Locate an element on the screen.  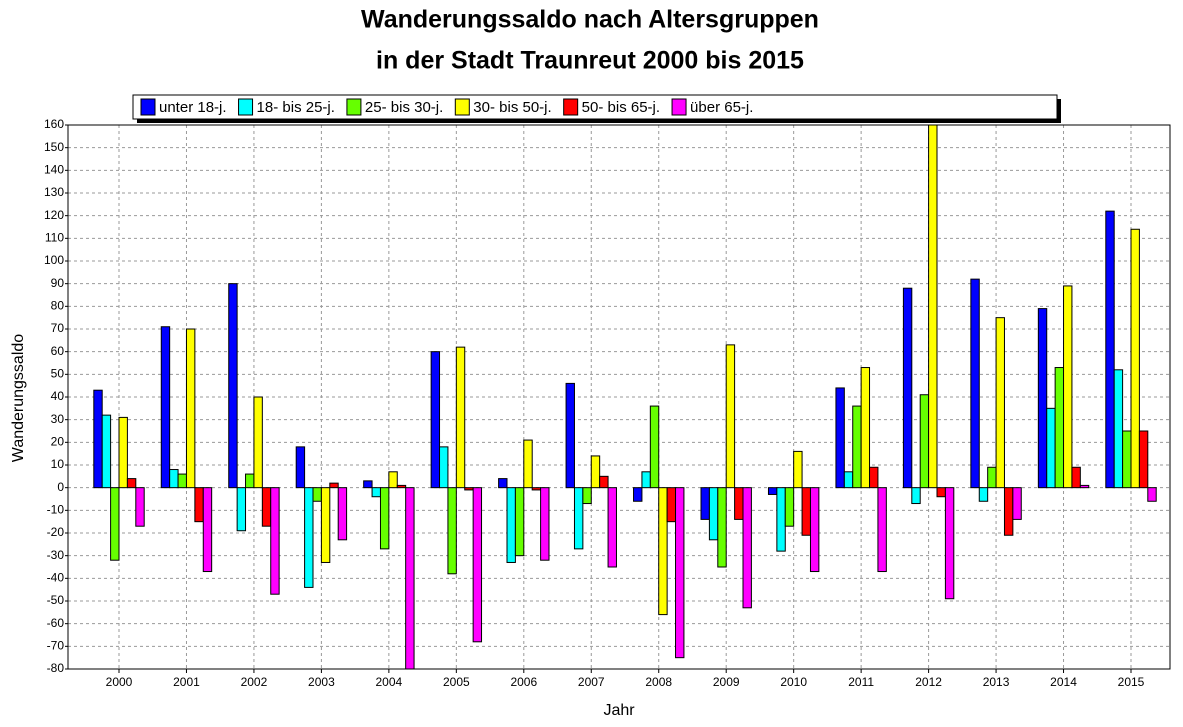
chart-subtitle: in der Stadt Traunreut 2000 bis 2015 is located at coordinates (590, 61).